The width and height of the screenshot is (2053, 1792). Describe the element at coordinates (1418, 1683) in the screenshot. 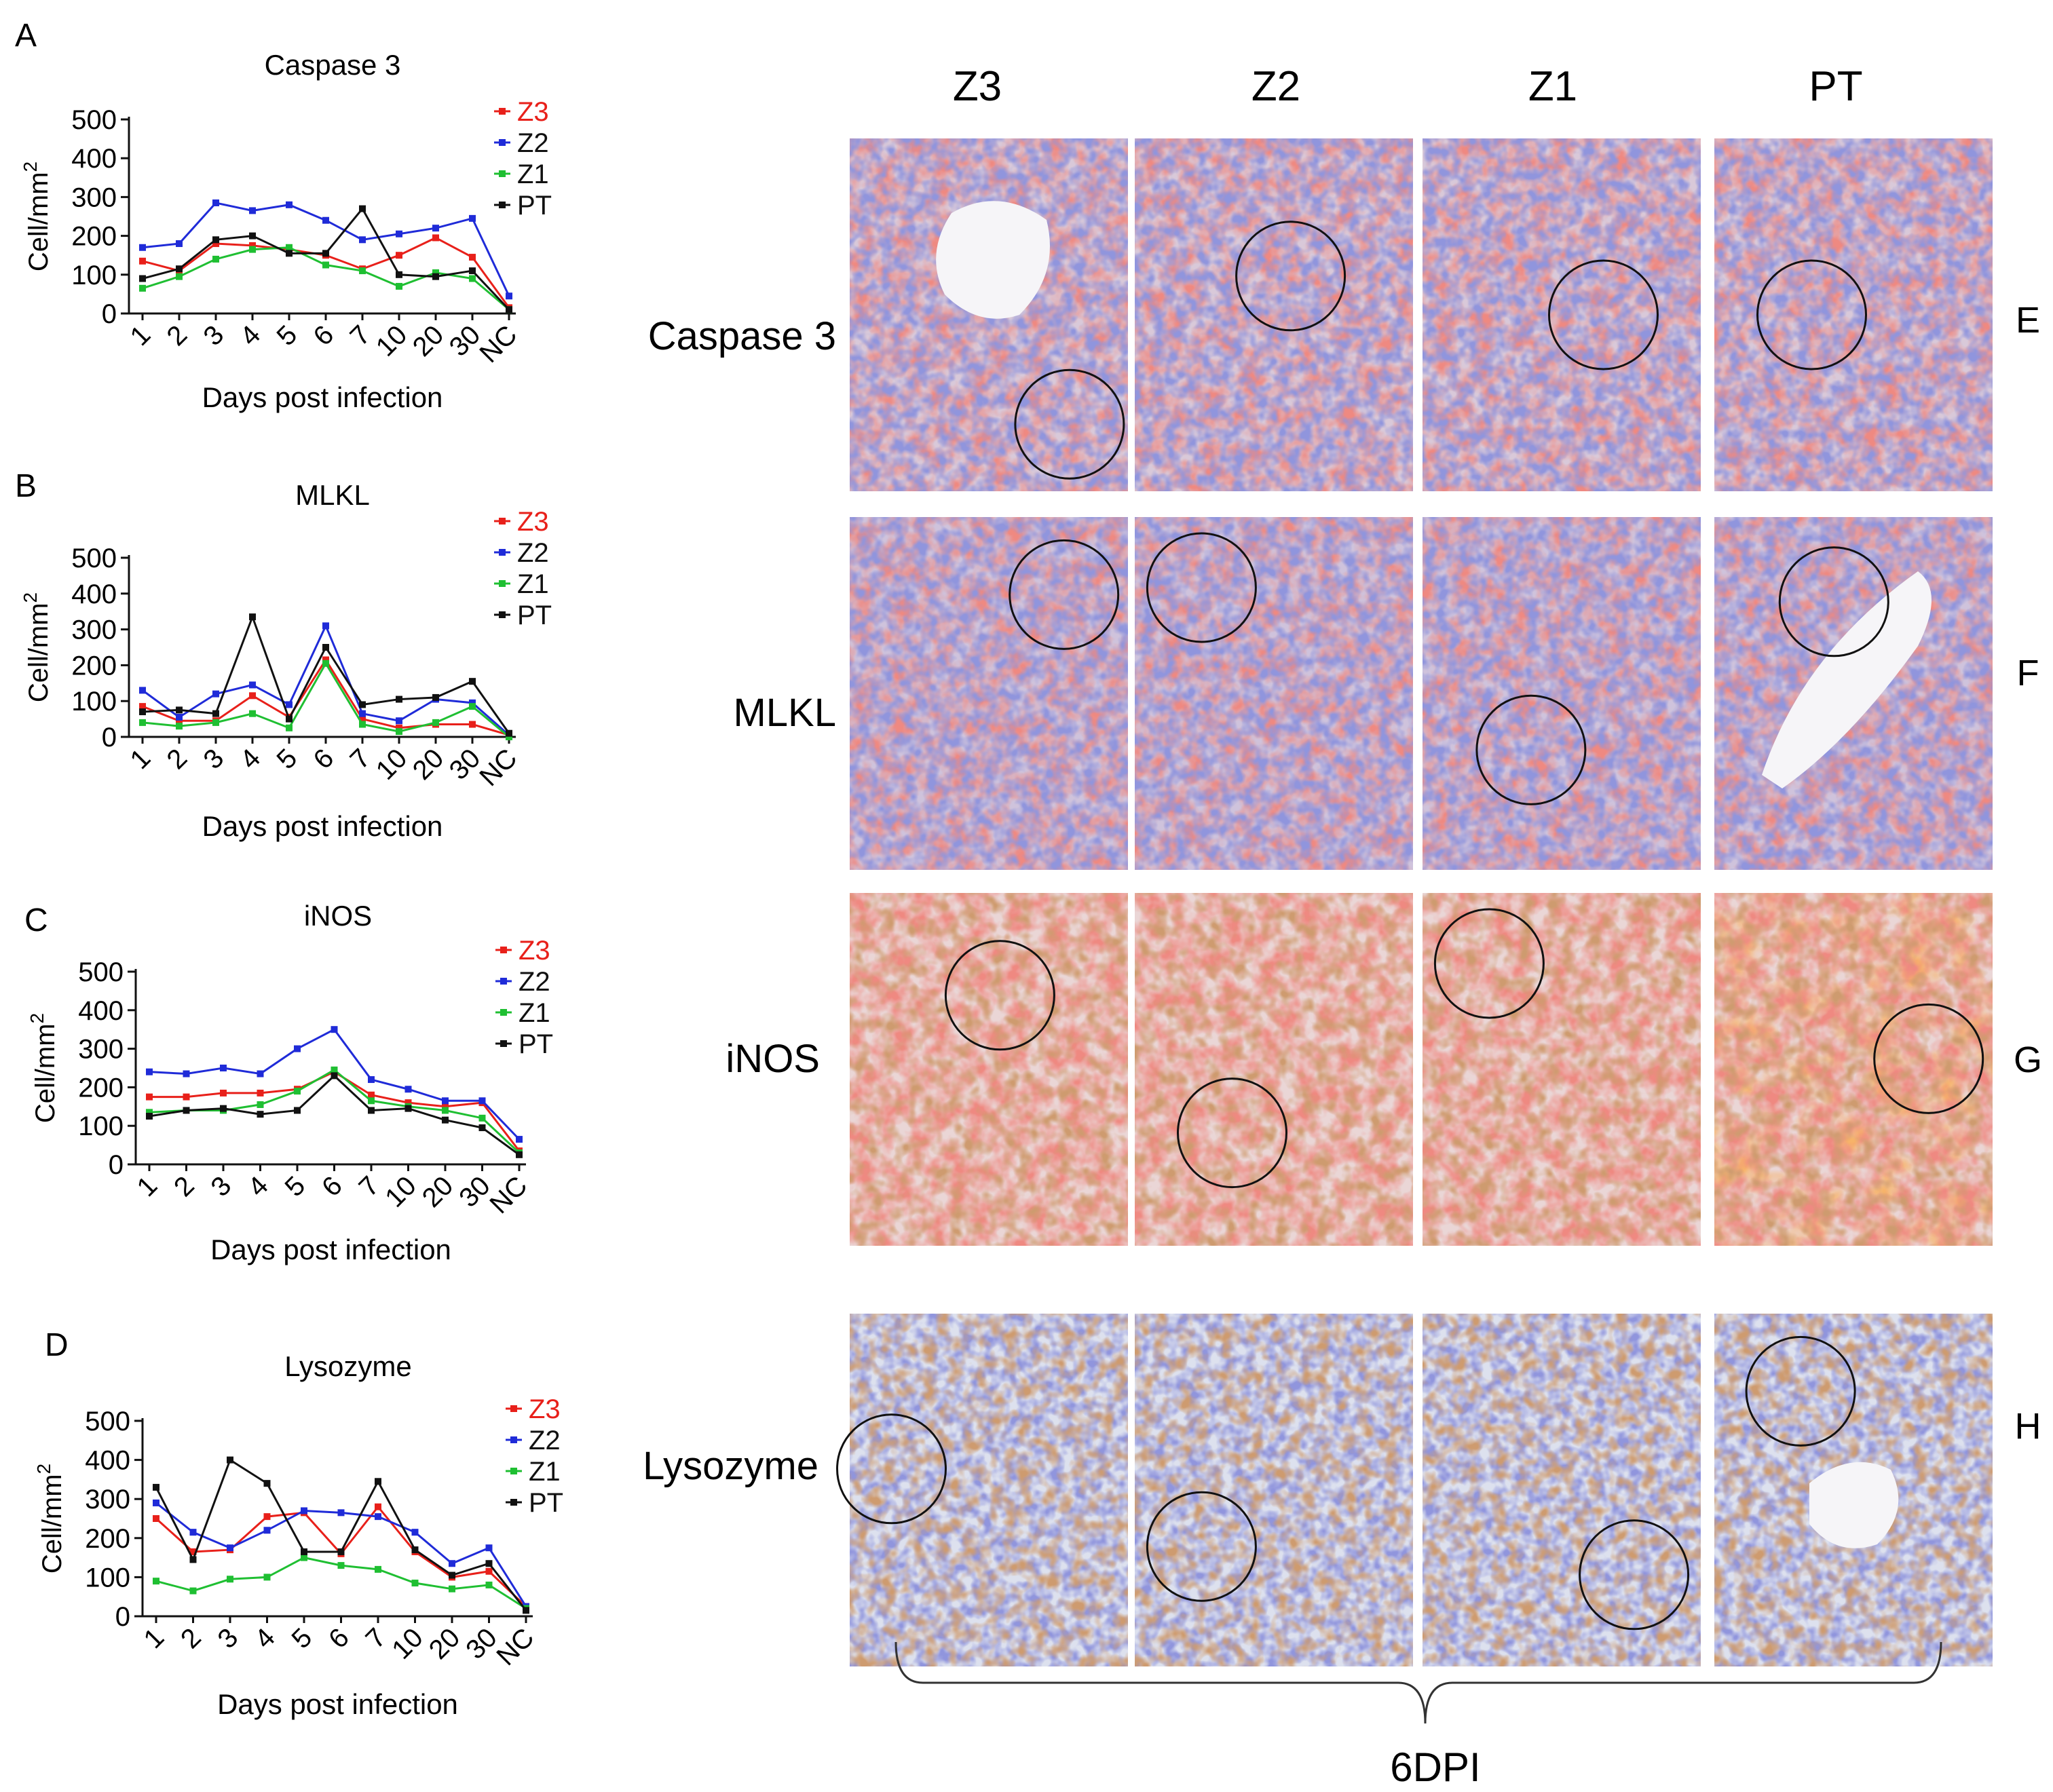

I see `bracket-line` at that location.